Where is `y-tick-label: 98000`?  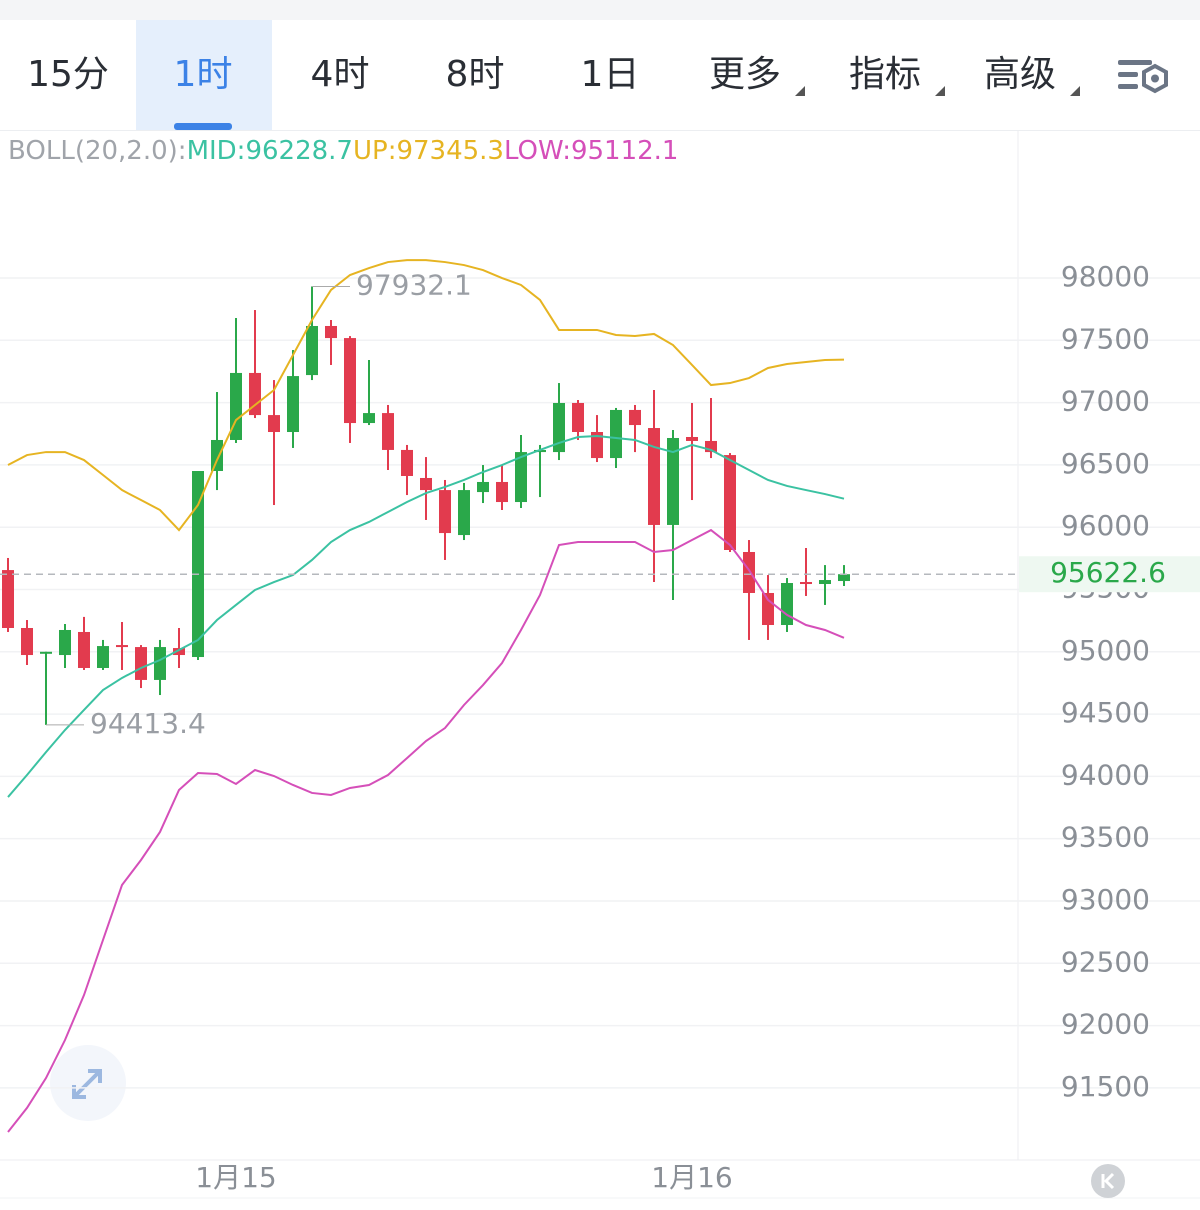
y-tick-label: 98000 is located at coordinates (1105, 276).